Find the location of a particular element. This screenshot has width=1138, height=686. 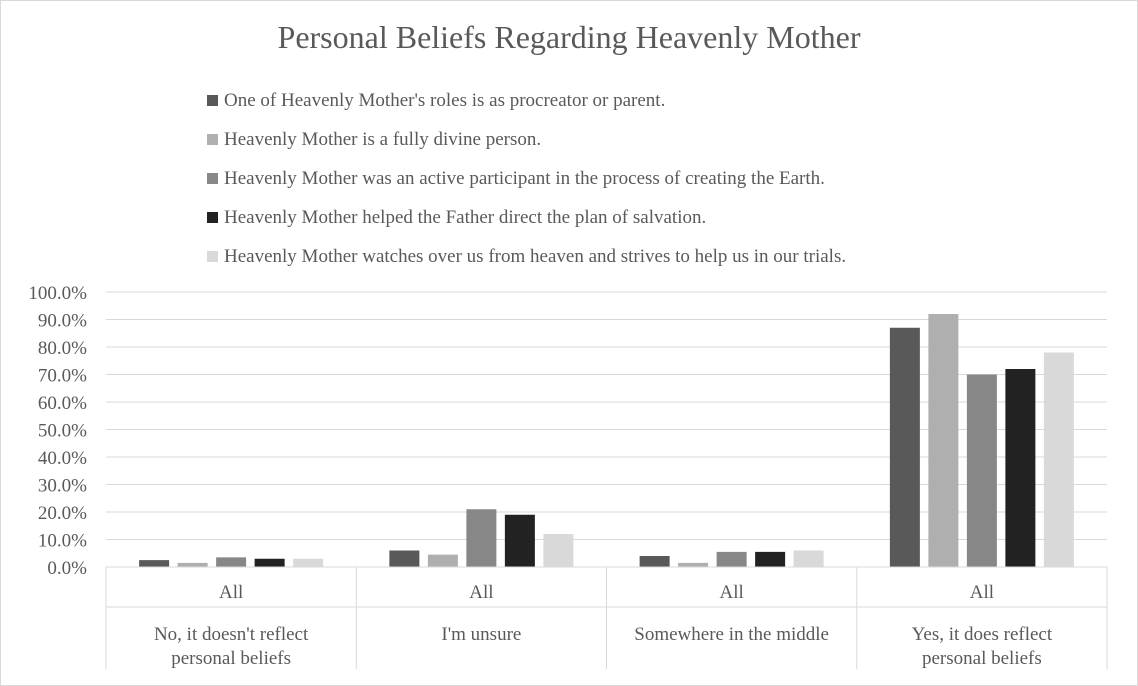

y-tick-label: 0.0% is located at coordinates (67, 568).